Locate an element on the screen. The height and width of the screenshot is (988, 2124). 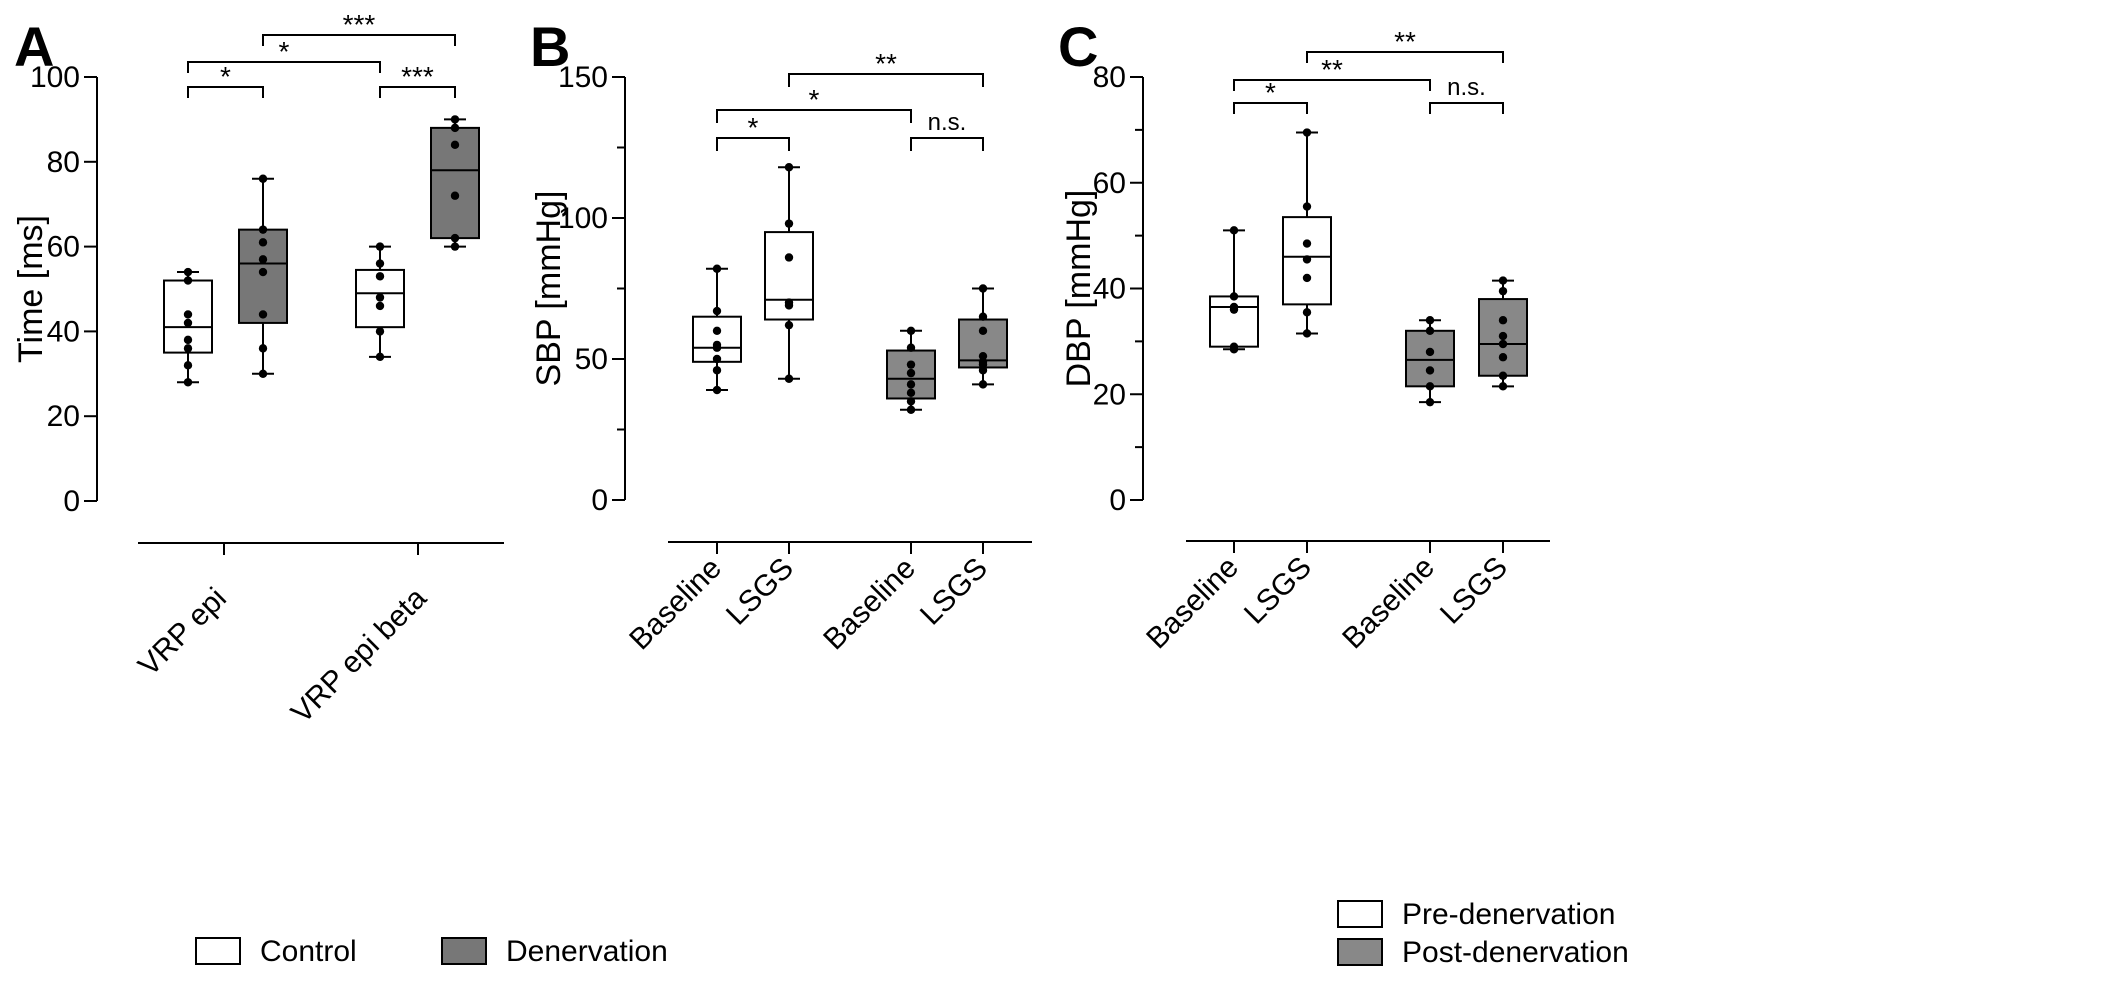
y-tick-label: 50 is located at coordinates (591, 359).